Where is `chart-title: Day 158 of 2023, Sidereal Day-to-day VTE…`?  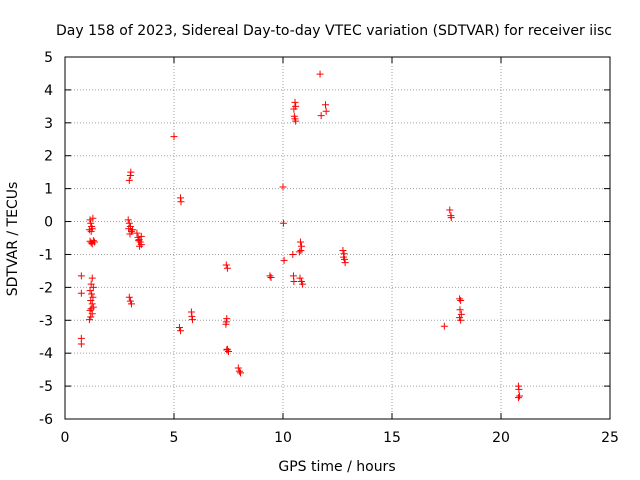 chart-title: Day 158 of 2023, Sidereal Day-to-day VTE… is located at coordinates (334, 31).